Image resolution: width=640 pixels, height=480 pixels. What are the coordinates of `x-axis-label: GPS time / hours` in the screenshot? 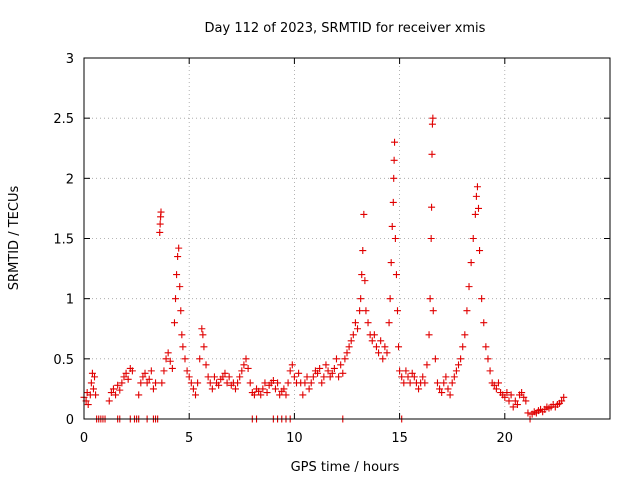 It's located at (345, 467).